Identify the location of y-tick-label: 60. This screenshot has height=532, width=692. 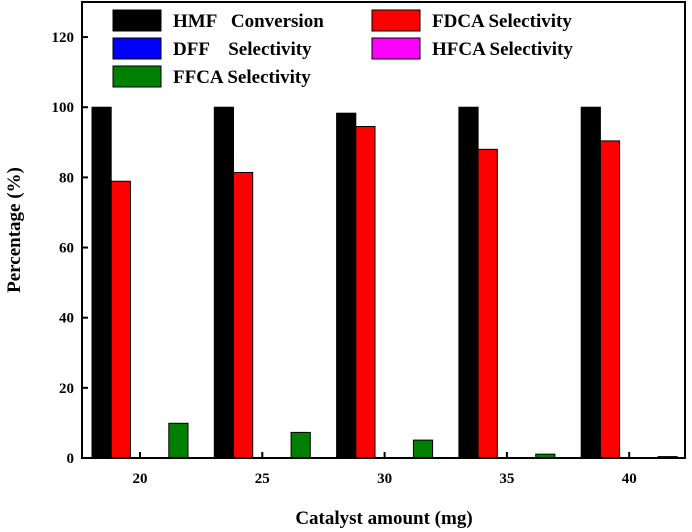
(66, 249).